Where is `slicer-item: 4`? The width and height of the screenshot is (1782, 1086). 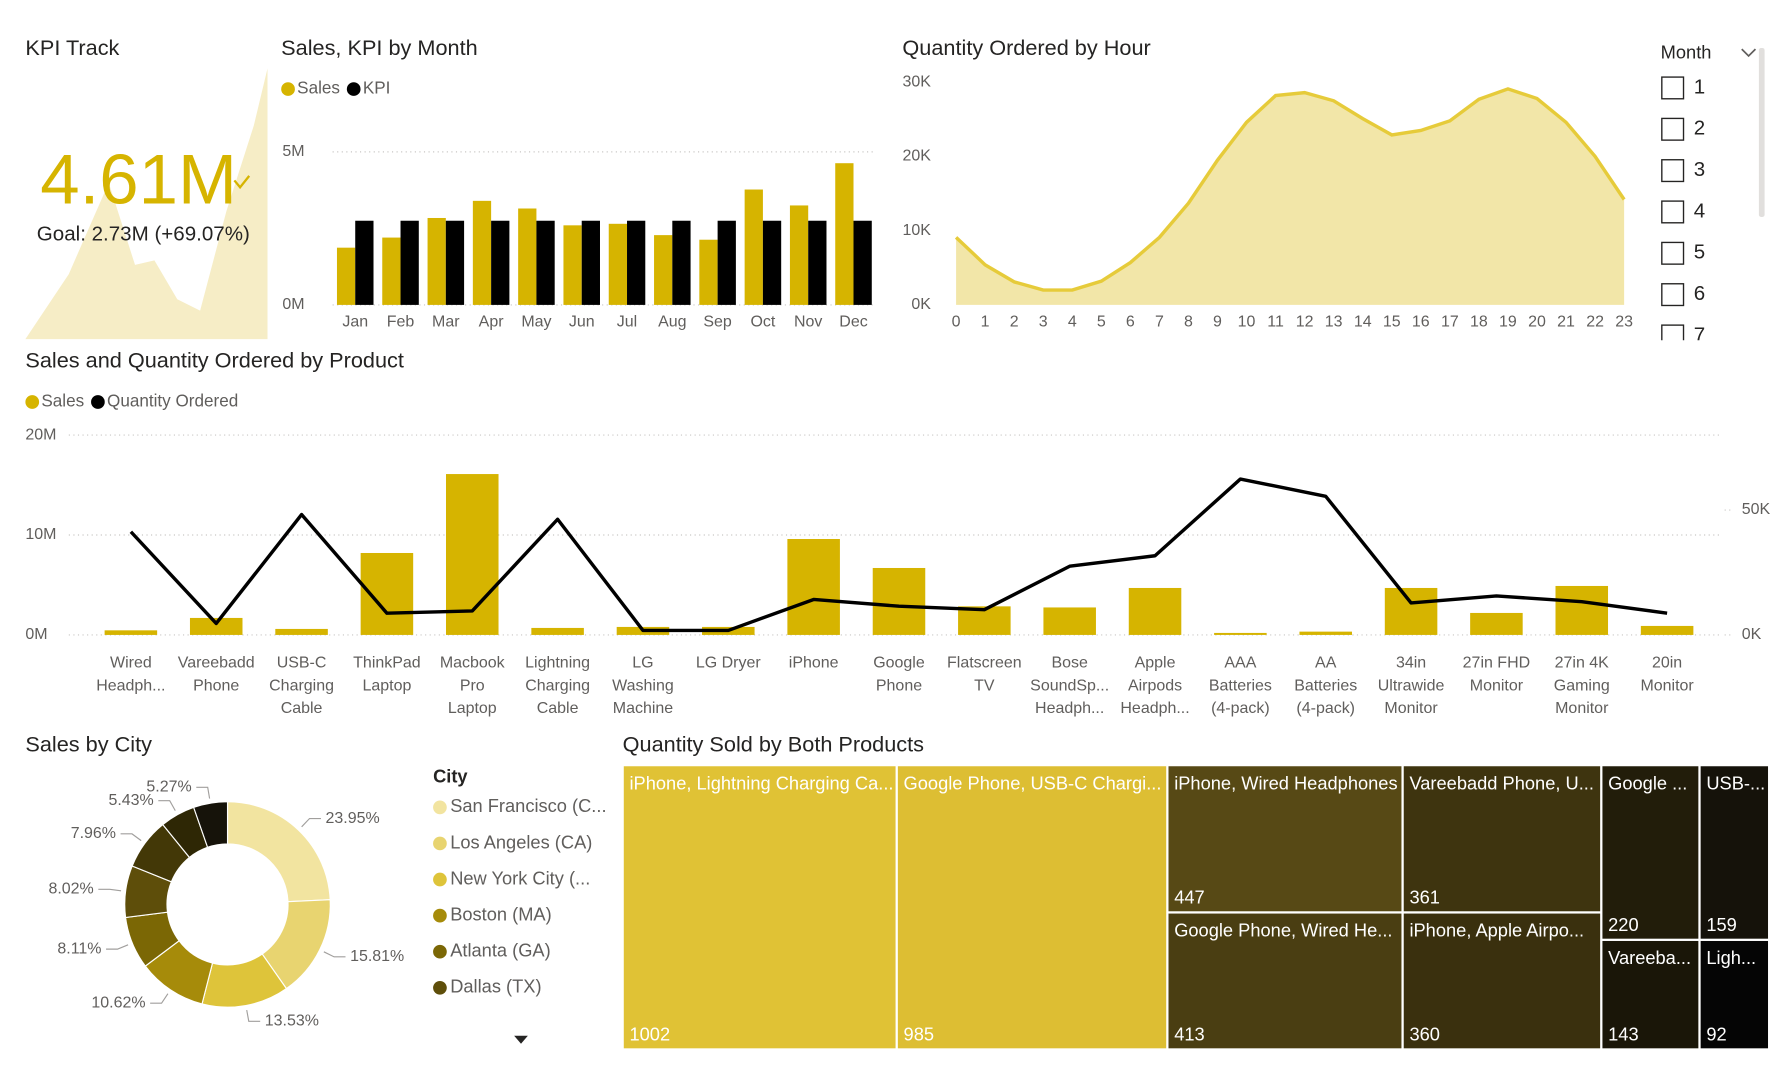 slicer-item: 4 is located at coordinates (1699, 210).